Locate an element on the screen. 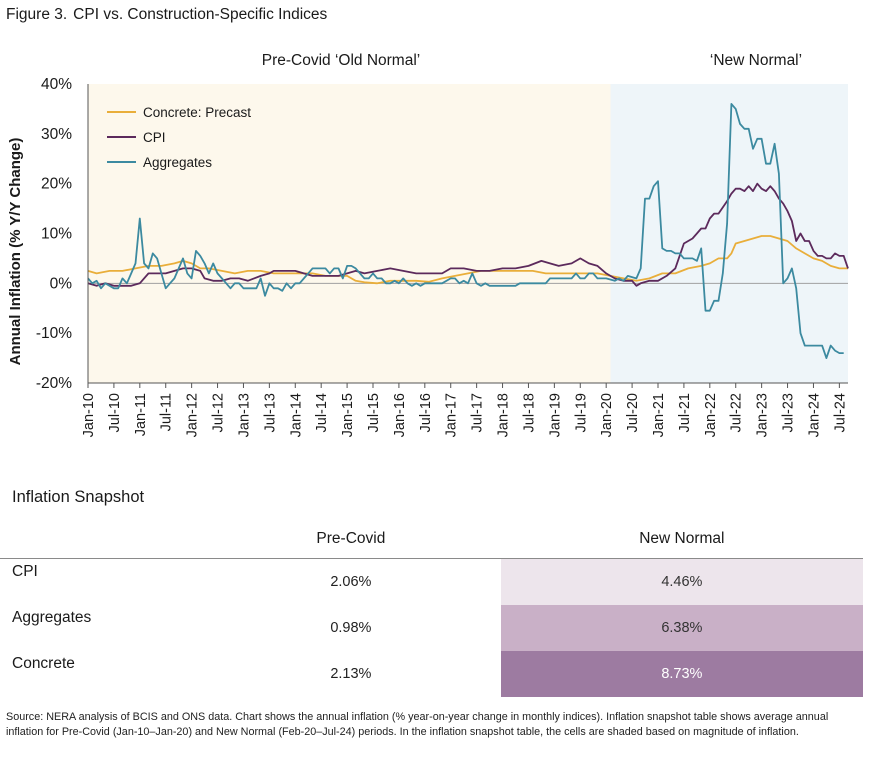 The width and height of the screenshot is (871, 759). y-tick-label: 40% is located at coordinates (56, 84).